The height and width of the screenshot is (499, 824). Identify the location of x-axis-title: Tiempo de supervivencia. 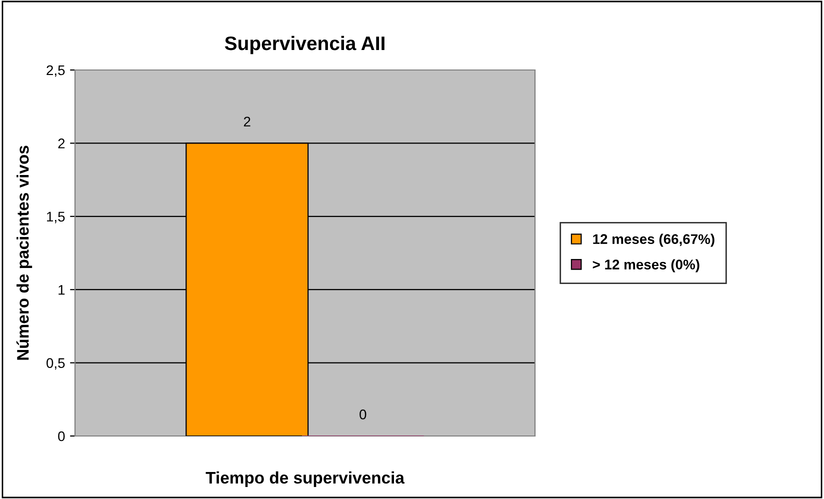
(305, 479).